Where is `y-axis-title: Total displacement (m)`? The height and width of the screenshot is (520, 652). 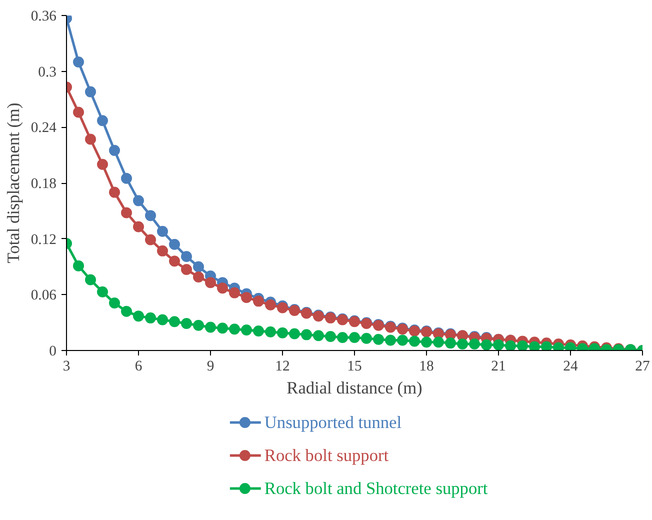 y-axis-title: Total displacement (m) is located at coordinates (13, 183).